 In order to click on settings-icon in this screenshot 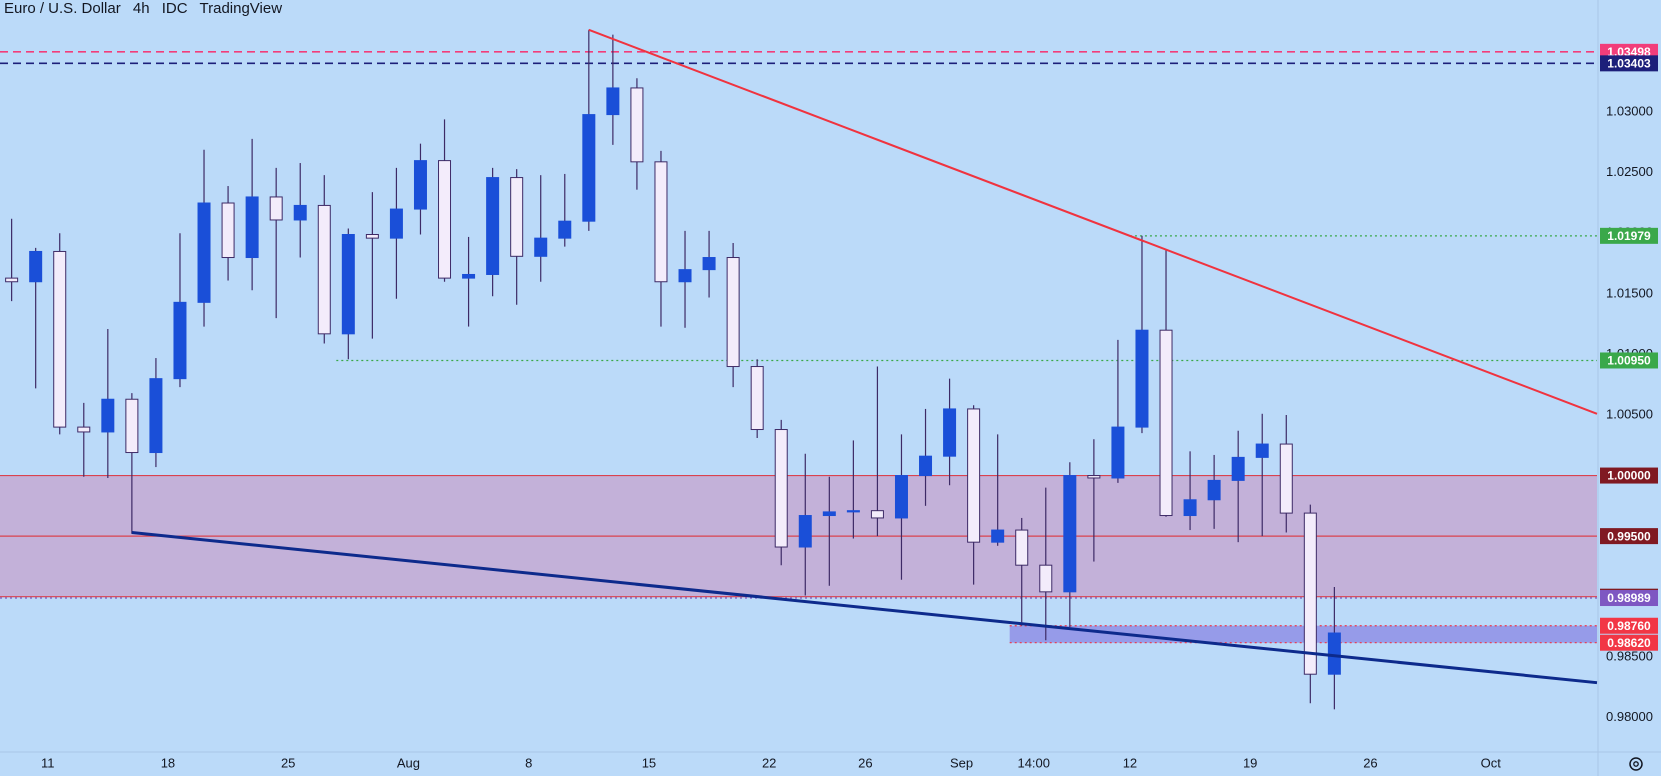, I will do `click(1636, 764)`.